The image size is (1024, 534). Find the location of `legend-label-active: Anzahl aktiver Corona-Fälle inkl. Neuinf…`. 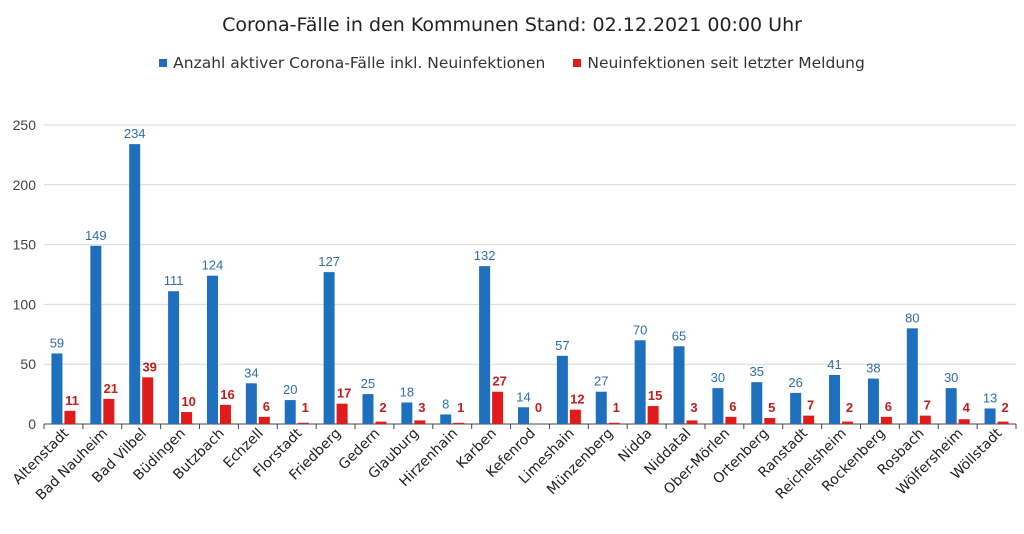

legend-label-active: Anzahl aktiver Corona-Fälle inkl. Neuinf… is located at coordinates (359, 63).